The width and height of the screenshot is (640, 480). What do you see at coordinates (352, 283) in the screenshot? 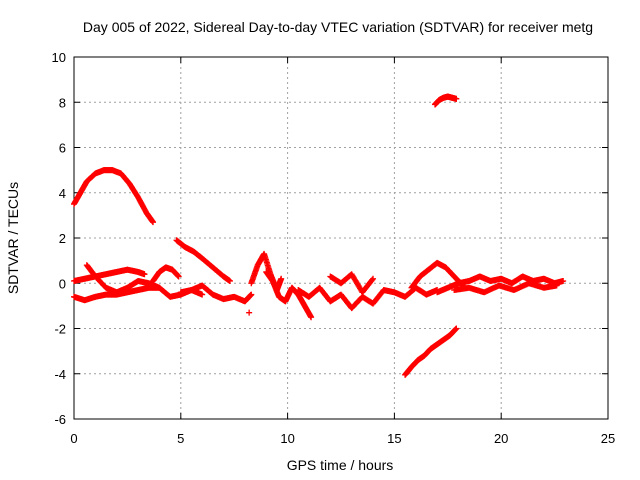
I see `series-arc-noise-13h` at bounding box center [352, 283].